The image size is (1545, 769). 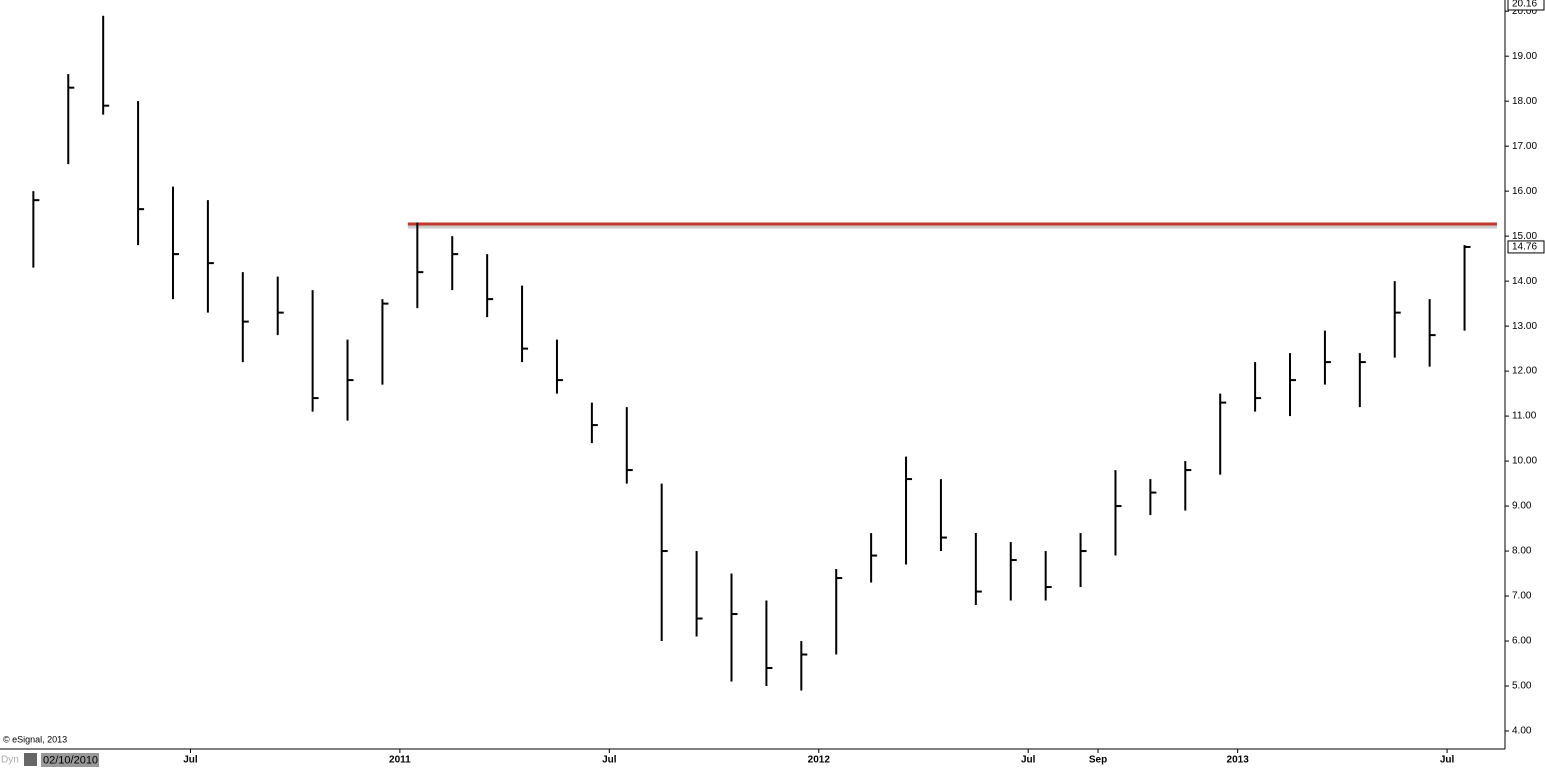 What do you see at coordinates (1524, 416) in the screenshot?
I see `y-tick-label: 11.00` at bounding box center [1524, 416].